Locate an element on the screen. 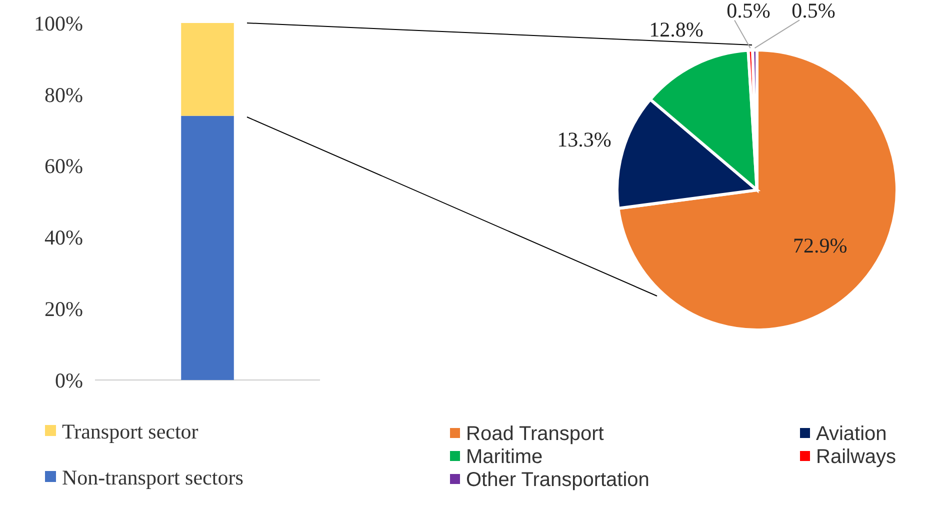 This screenshot has height=513, width=938. y-tick-label: 0% is located at coordinates (69, 380).